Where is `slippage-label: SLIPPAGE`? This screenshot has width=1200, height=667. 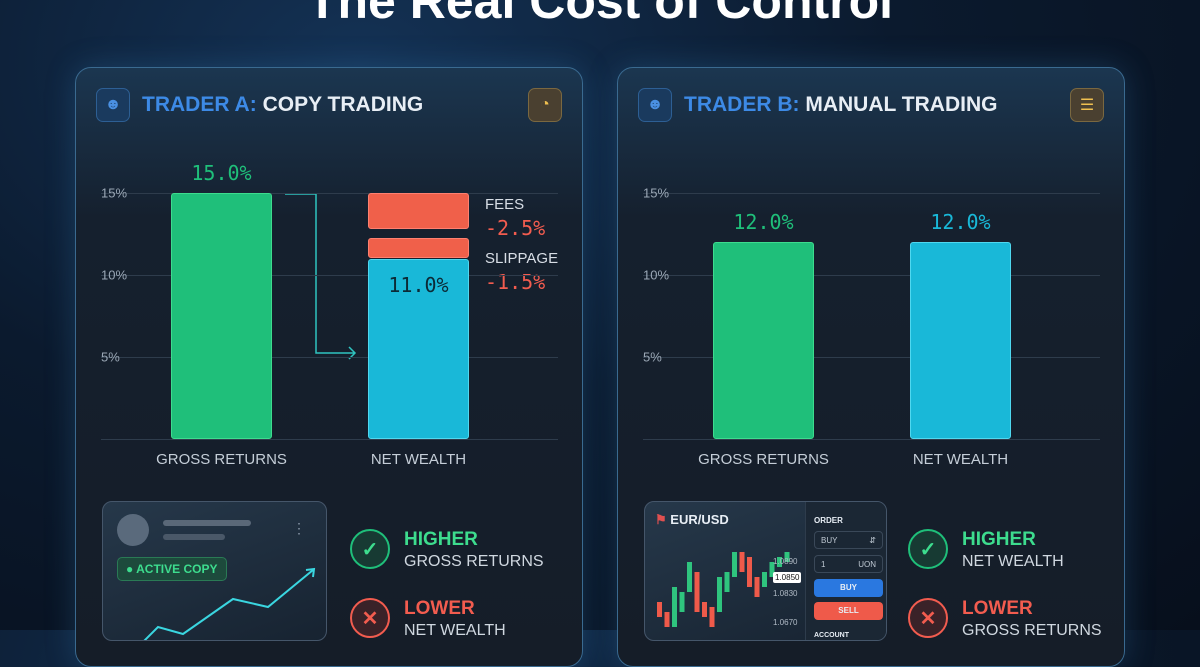
slippage-label: SLIPPAGE is located at coordinates (522, 258).